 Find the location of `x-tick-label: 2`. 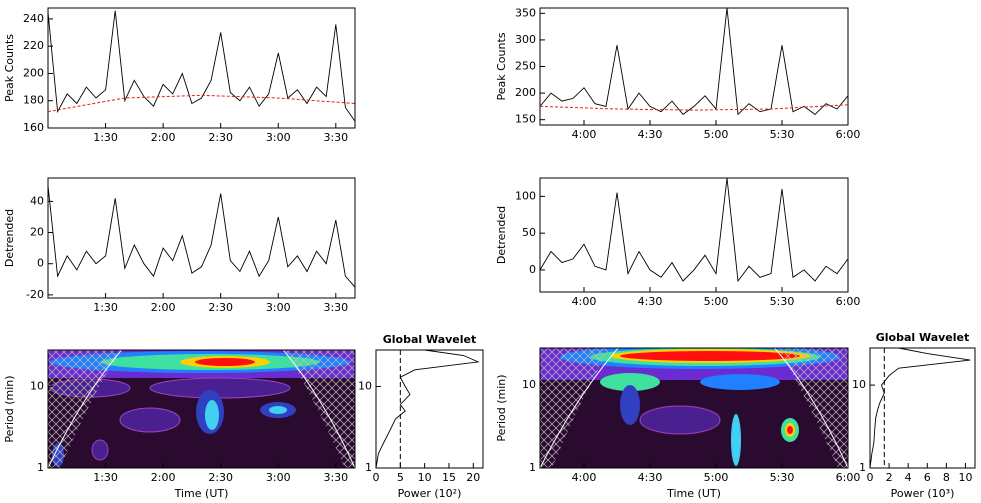

x-tick-label: 2 is located at coordinates (889, 477).